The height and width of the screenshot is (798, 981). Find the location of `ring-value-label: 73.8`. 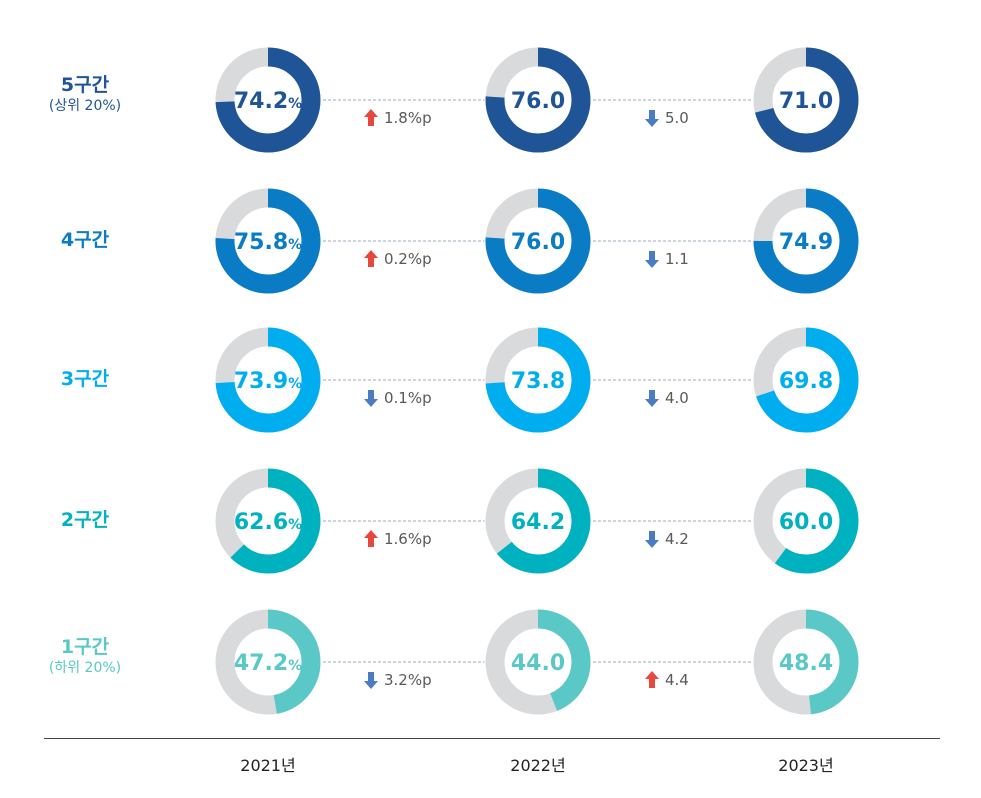

ring-value-label: 73.8 is located at coordinates (538, 381).